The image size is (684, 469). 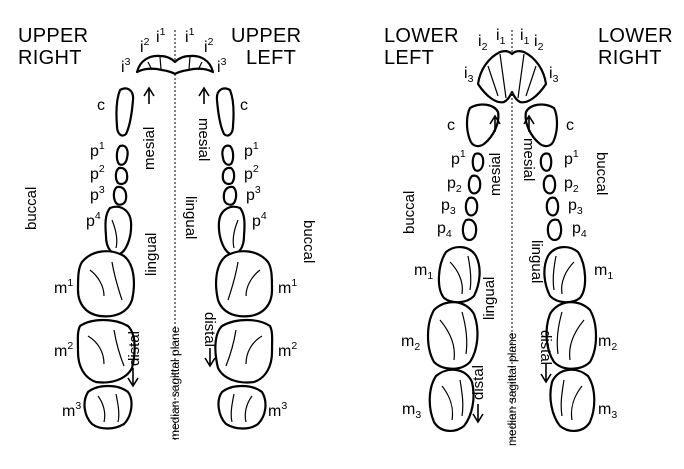 I want to click on lower-incisors-shape, so click(x=512, y=77).